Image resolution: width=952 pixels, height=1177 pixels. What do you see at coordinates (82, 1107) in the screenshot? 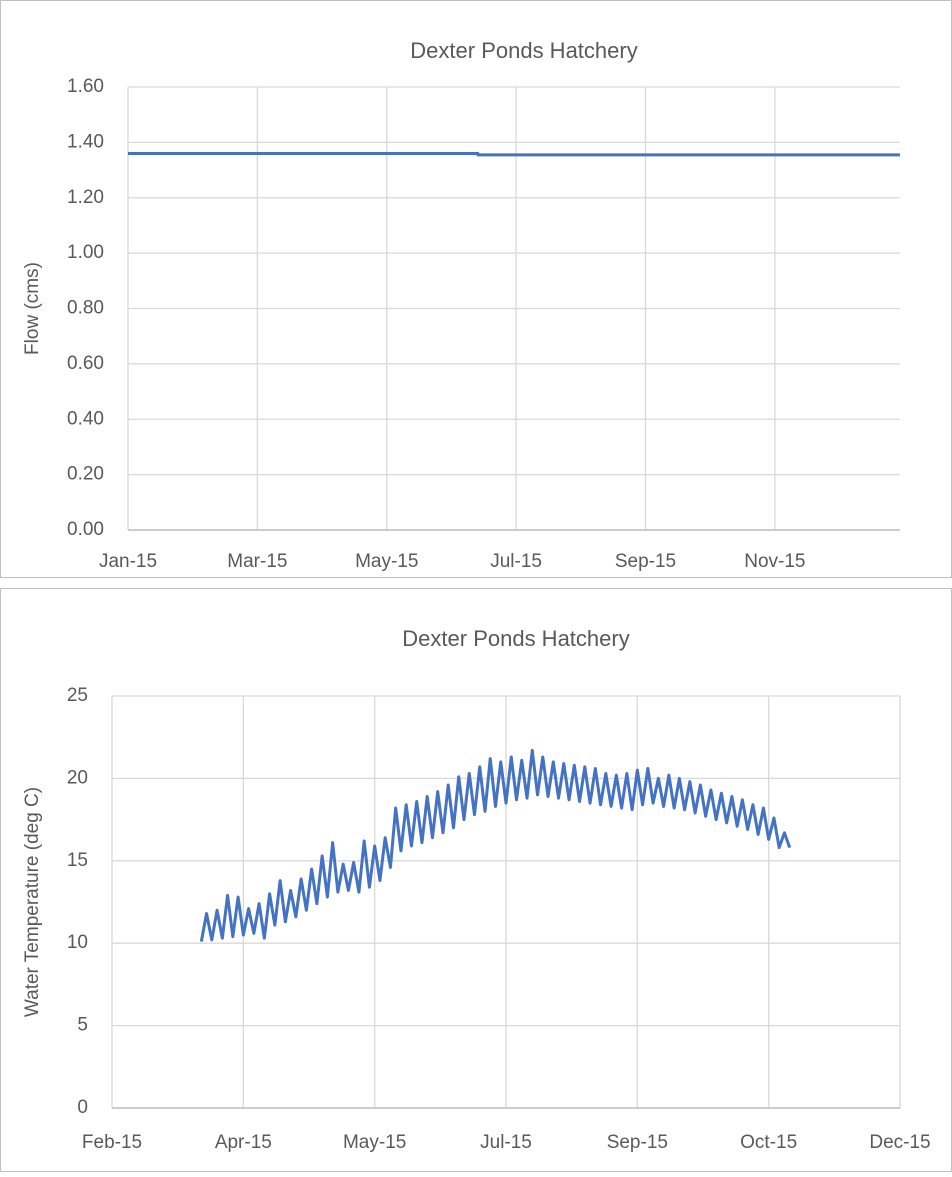
I see `y-tick-label: 0` at bounding box center [82, 1107].